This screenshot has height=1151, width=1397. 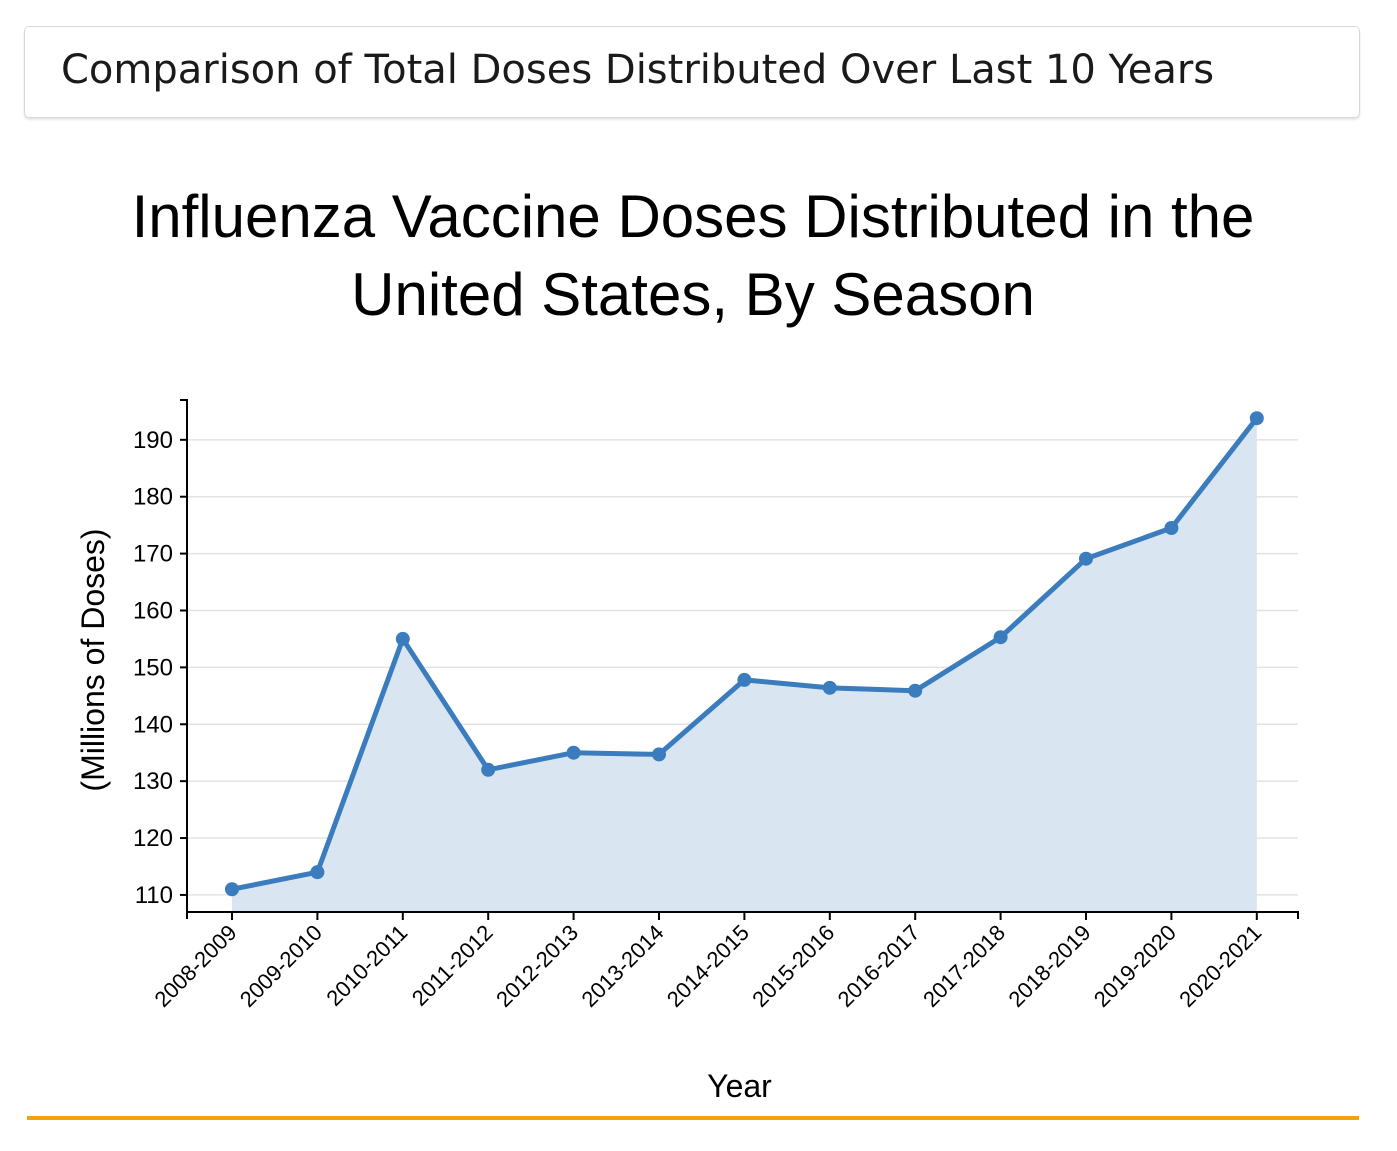 What do you see at coordinates (195, 966) in the screenshot?
I see `x-tick-label: 2008-2009` at bounding box center [195, 966].